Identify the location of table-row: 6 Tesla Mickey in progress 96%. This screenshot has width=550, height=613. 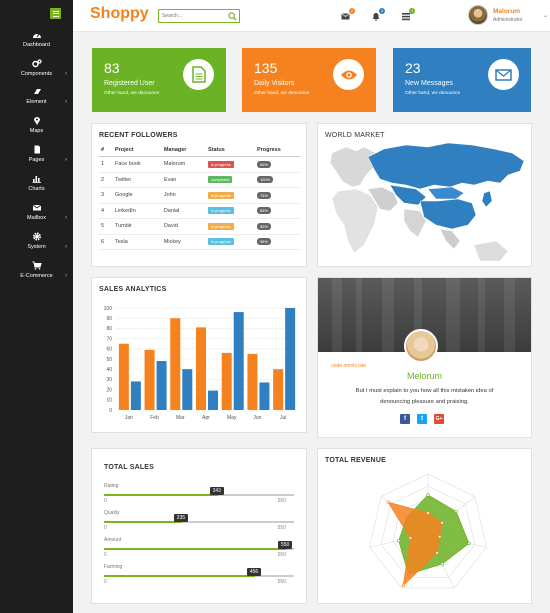
(199, 242).